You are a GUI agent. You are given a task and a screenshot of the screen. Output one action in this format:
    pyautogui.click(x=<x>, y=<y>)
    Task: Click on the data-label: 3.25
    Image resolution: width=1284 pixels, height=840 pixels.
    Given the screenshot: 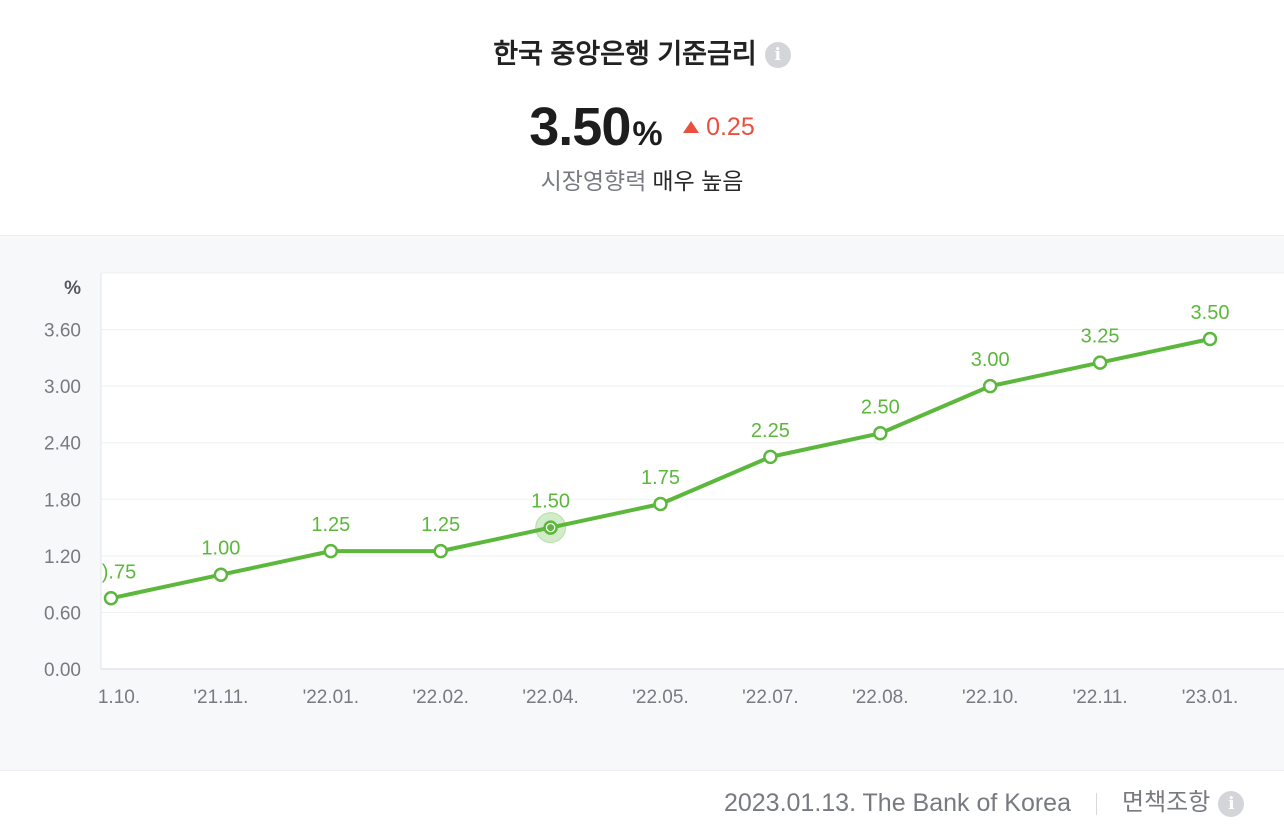 What is the action you would take?
    pyautogui.click(x=1100, y=337)
    